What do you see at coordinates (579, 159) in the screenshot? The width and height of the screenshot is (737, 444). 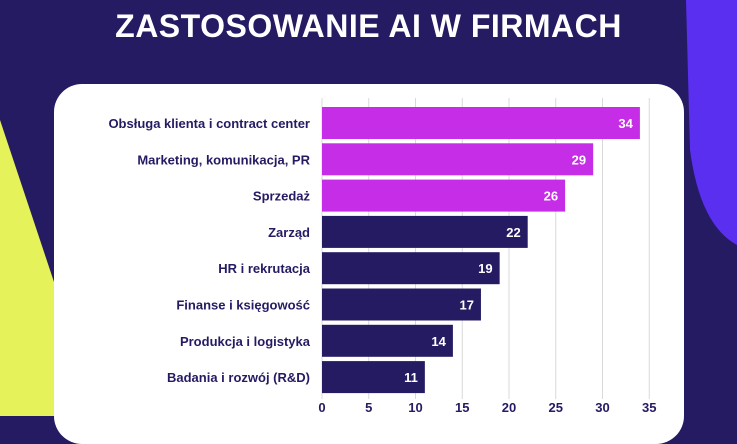 I see `value-label: 29` at bounding box center [579, 159].